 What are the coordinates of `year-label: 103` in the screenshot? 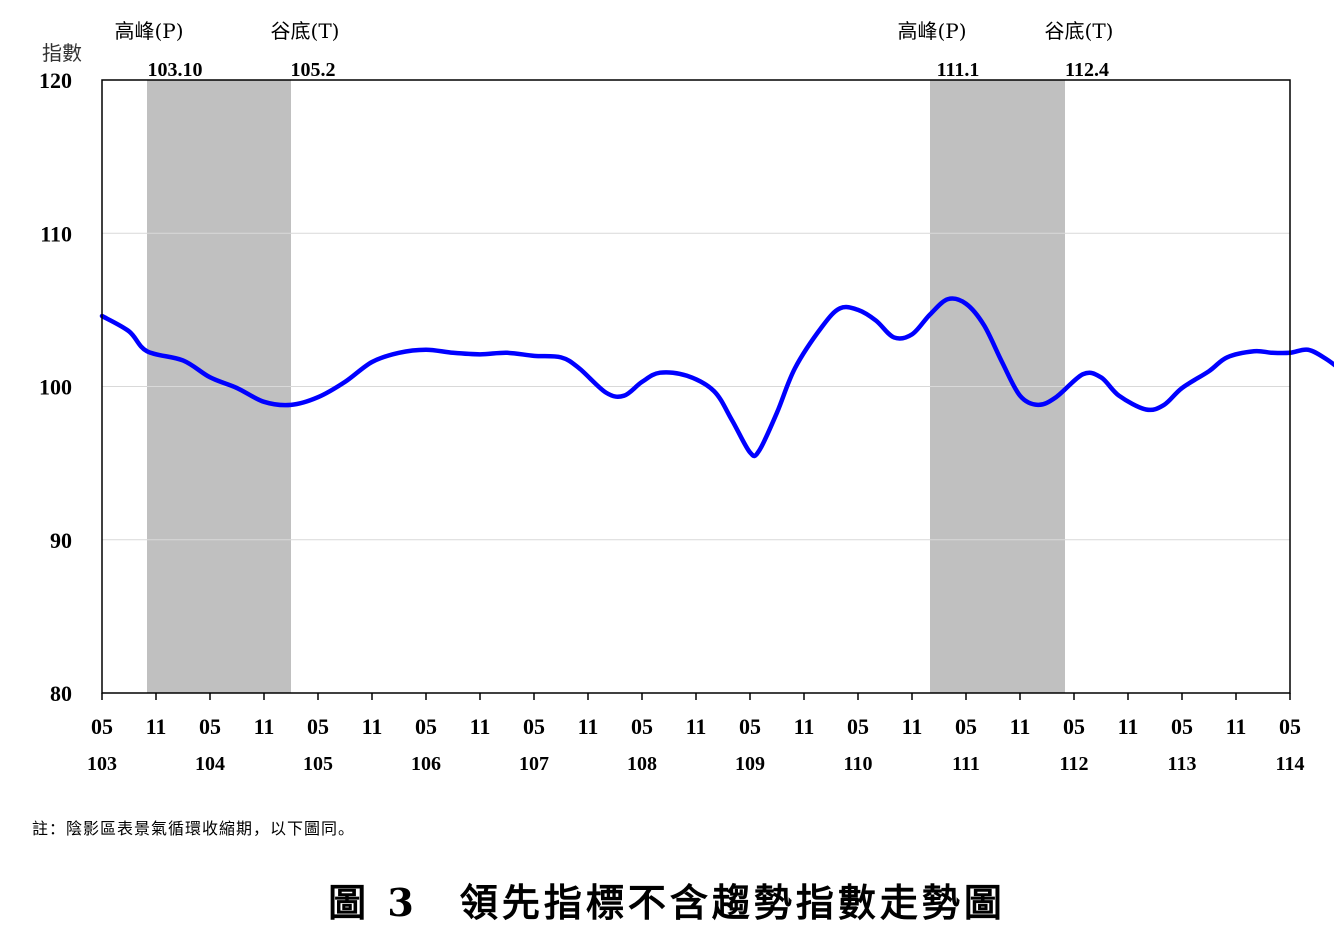 It's located at (102, 764).